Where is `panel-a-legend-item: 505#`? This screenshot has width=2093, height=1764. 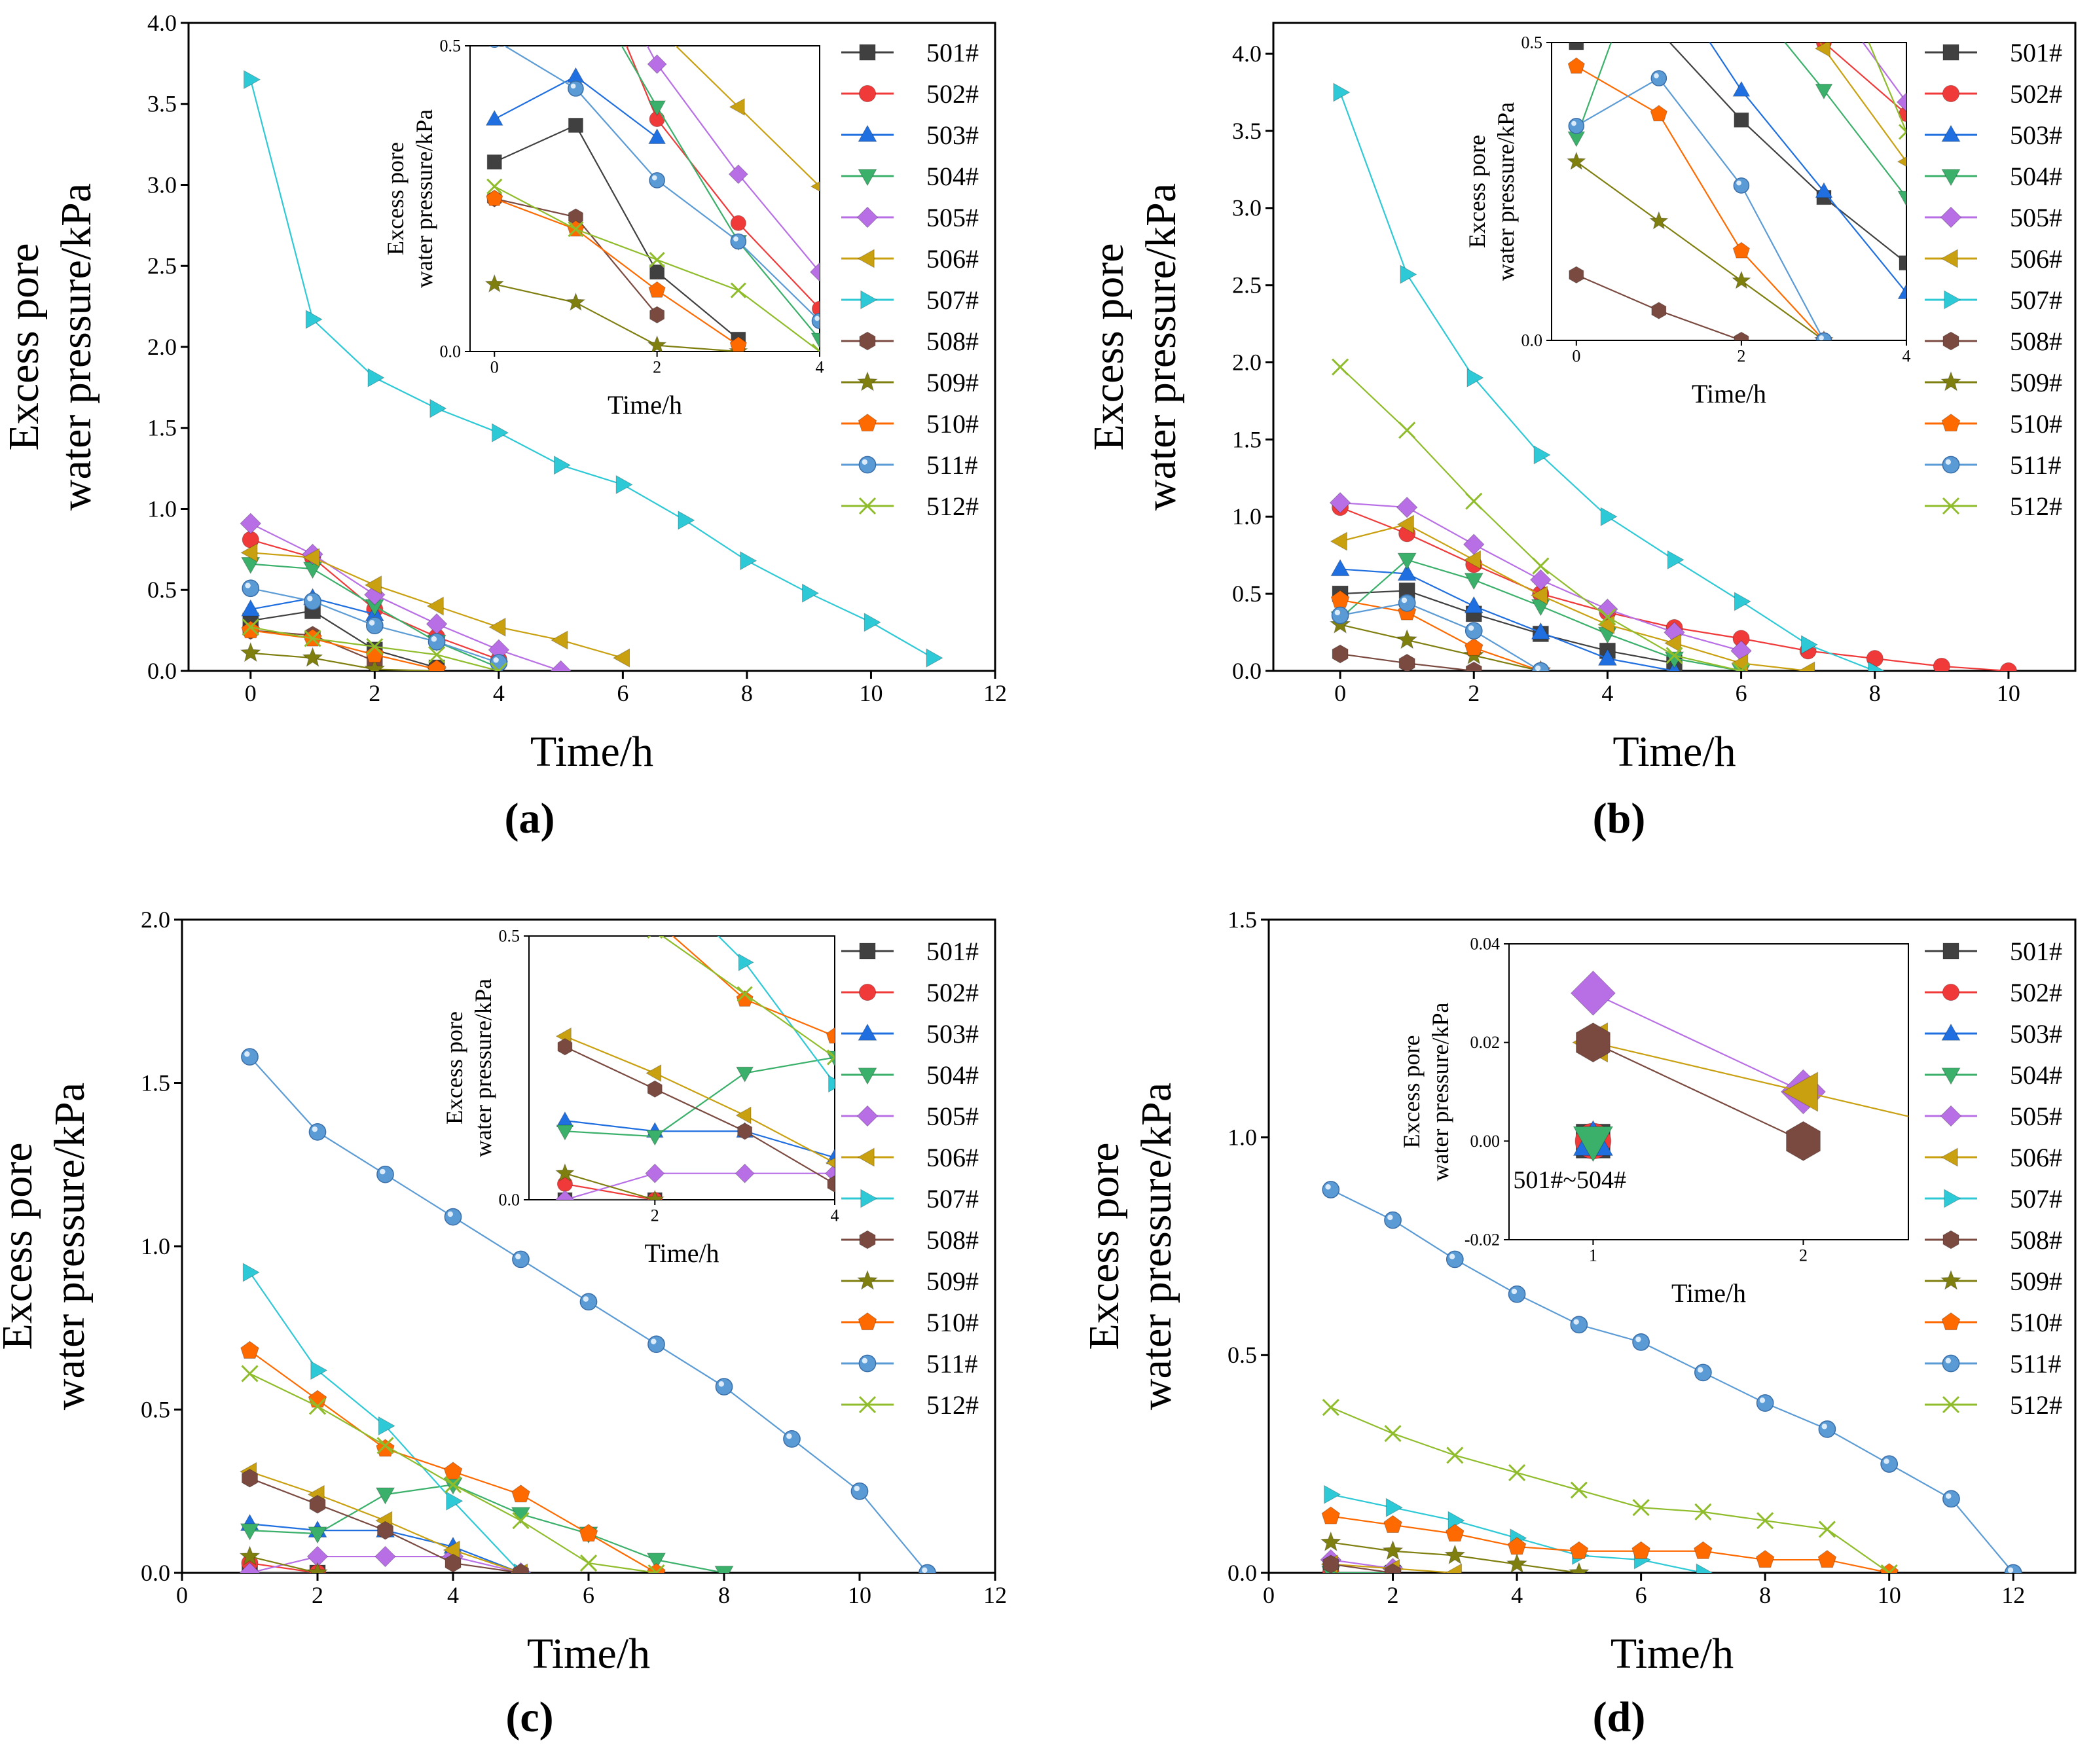 panel-a-legend-item: 505# is located at coordinates (910, 217).